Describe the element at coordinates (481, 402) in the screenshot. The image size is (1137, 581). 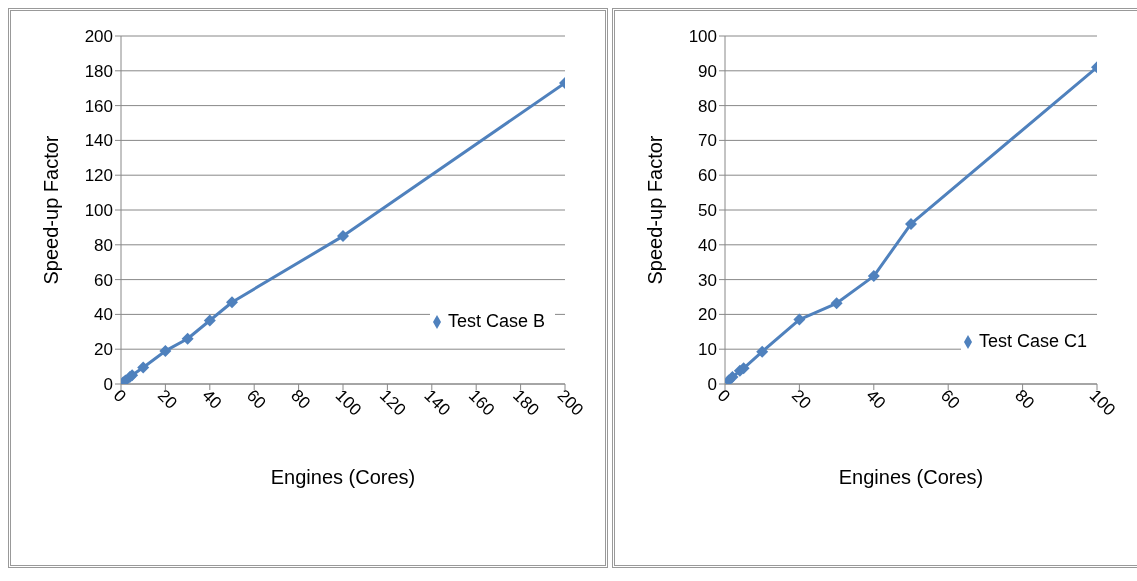
I see `x-tick-label: 160` at that location.